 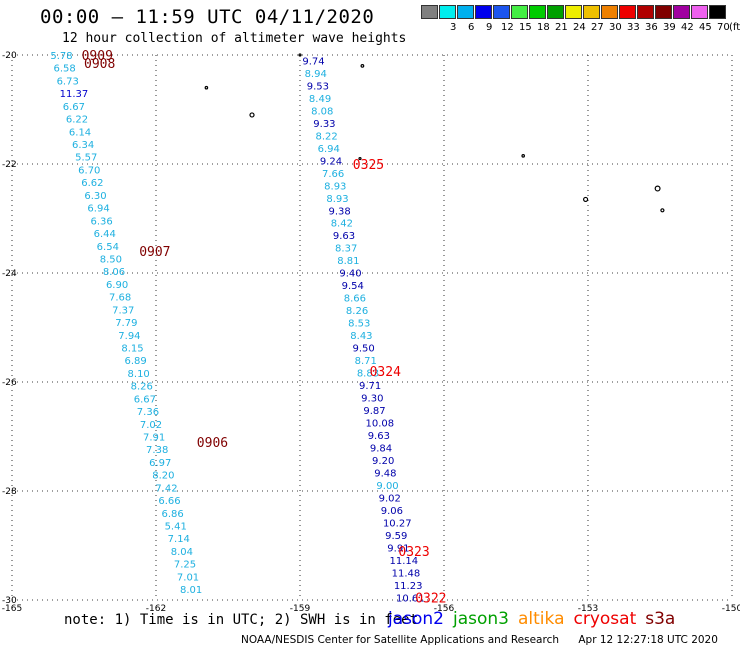 What do you see at coordinates (392, 511) in the screenshot?
I see `wave-height-value: 9.06` at bounding box center [392, 511].